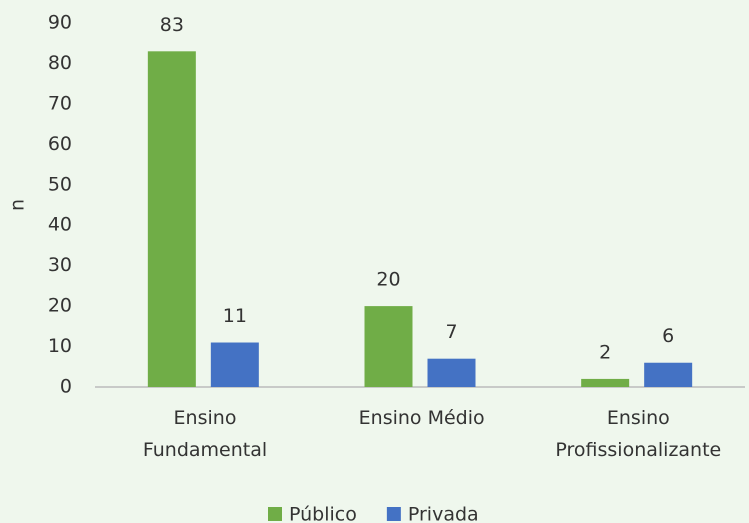 The image size is (749, 523). What do you see at coordinates (66, 387) in the screenshot?
I see `y-tick-label: 0` at bounding box center [66, 387].